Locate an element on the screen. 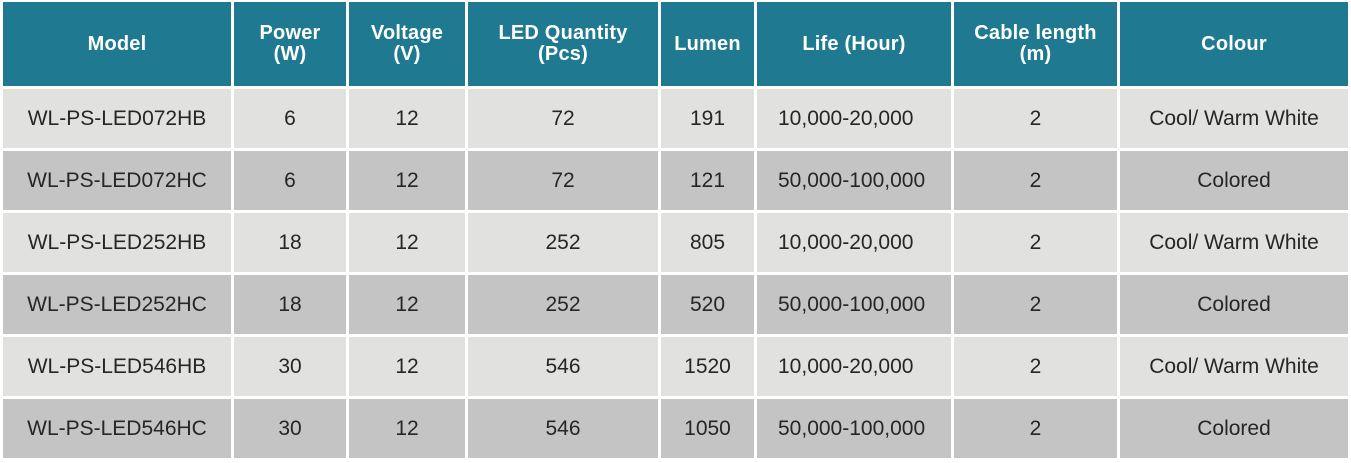 Image resolution: width=1351 pixels, height=463 pixels. header-model: Model is located at coordinates (117, 44).